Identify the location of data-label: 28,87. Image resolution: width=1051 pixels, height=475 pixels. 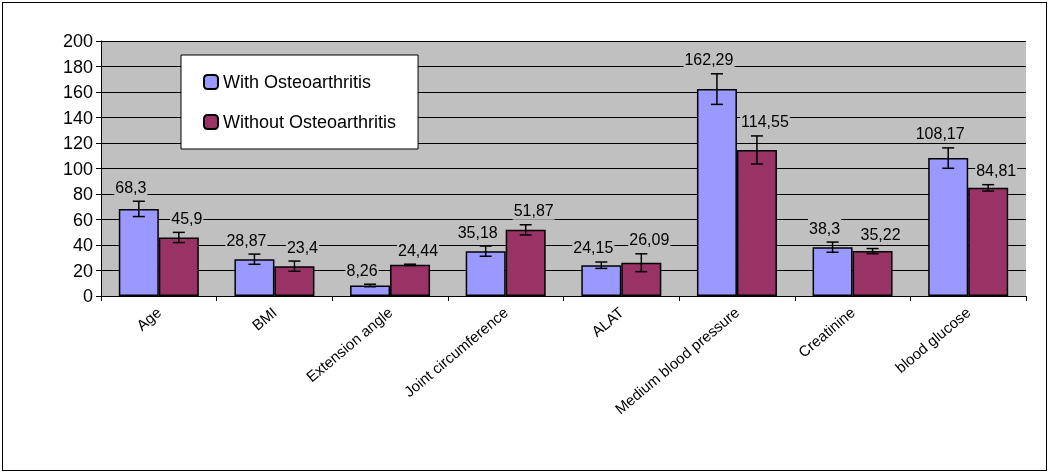
(246, 240).